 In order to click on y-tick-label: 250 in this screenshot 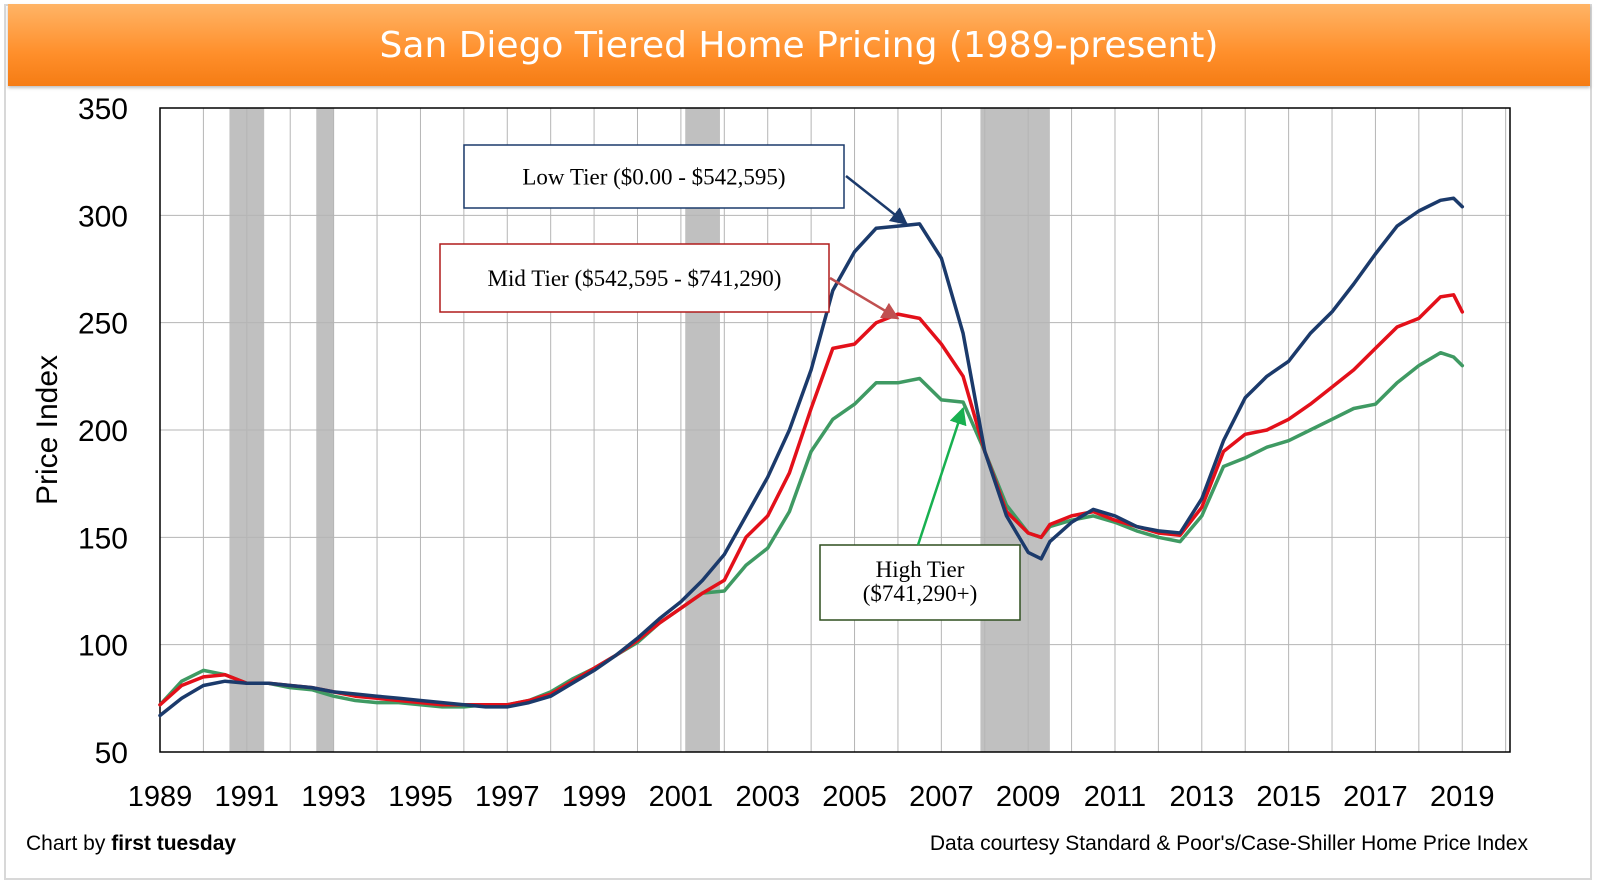, I will do `click(103, 324)`.